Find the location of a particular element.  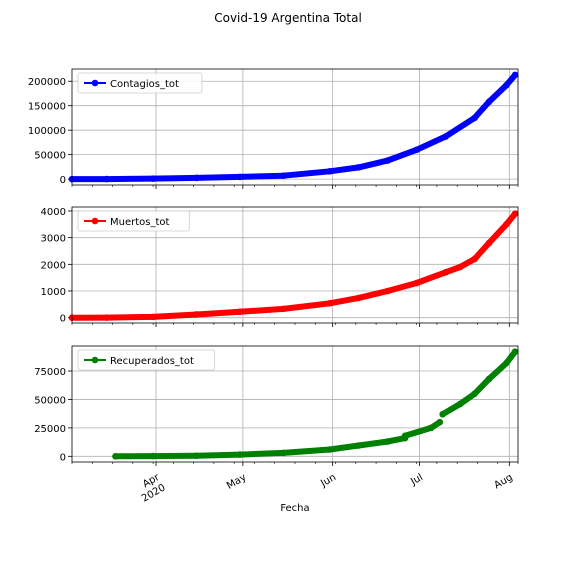

x-tick-label-month: Aug is located at coordinates (503, 481).